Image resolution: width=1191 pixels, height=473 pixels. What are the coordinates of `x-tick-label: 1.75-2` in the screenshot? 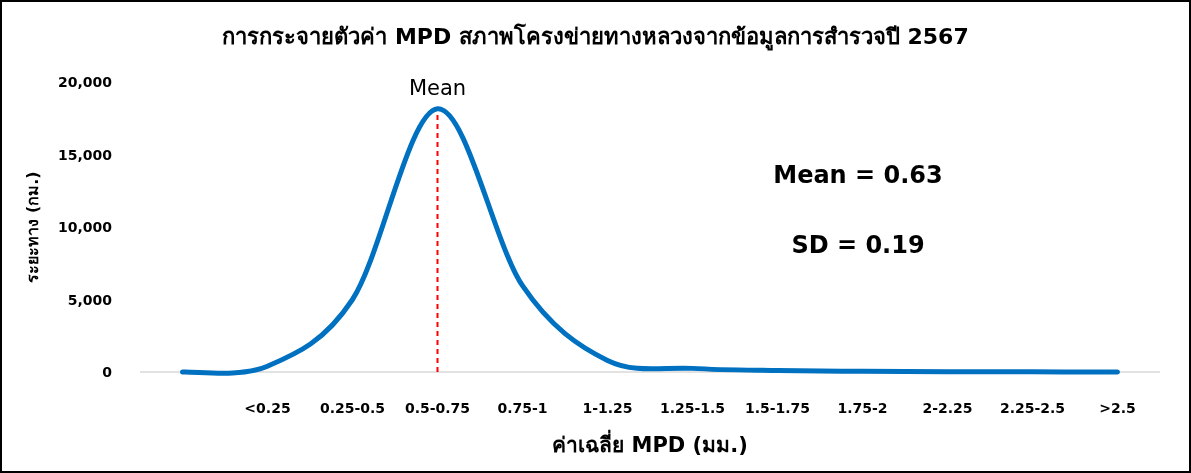 It's located at (862, 408).